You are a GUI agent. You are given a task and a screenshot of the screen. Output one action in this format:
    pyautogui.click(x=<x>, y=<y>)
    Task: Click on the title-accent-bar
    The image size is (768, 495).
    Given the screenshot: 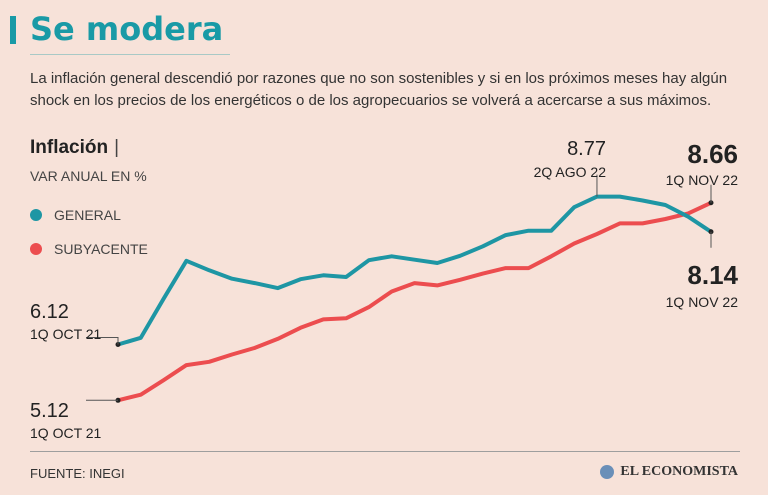 What is the action you would take?
    pyautogui.click(x=13, y=30)
    